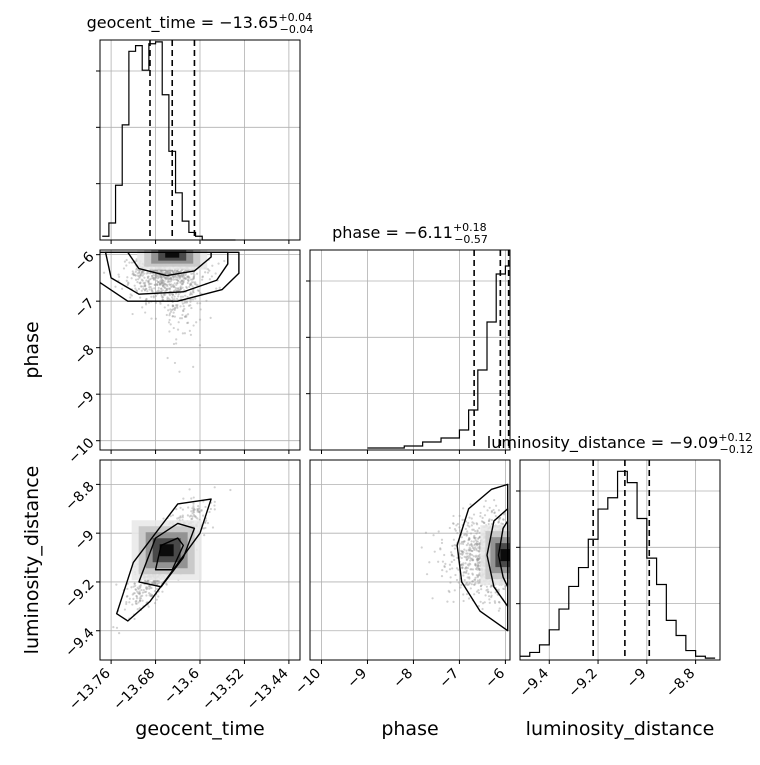  Describe the element at coordinates (620, 560) in the screenshot. I see `hist-luminosity_distance-frame` at that location.